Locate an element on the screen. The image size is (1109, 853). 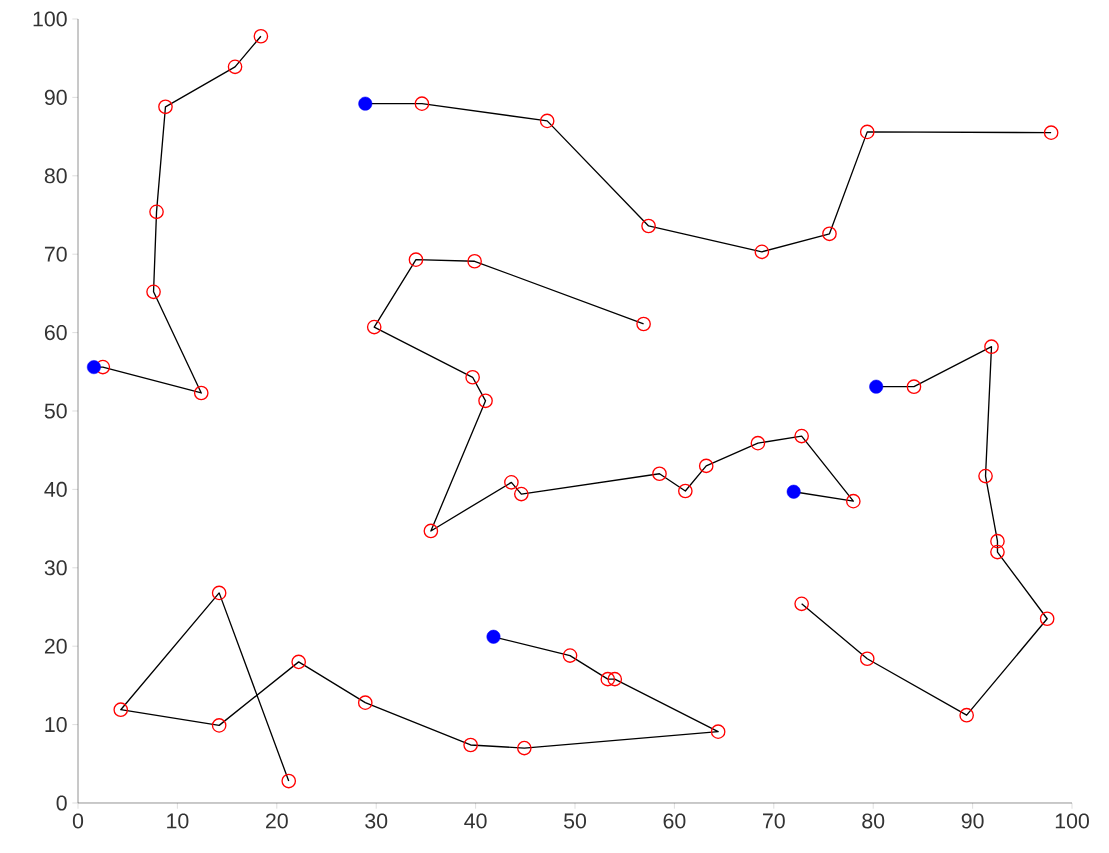
y-tick-label: 60 is located at coordinates (55, 333).